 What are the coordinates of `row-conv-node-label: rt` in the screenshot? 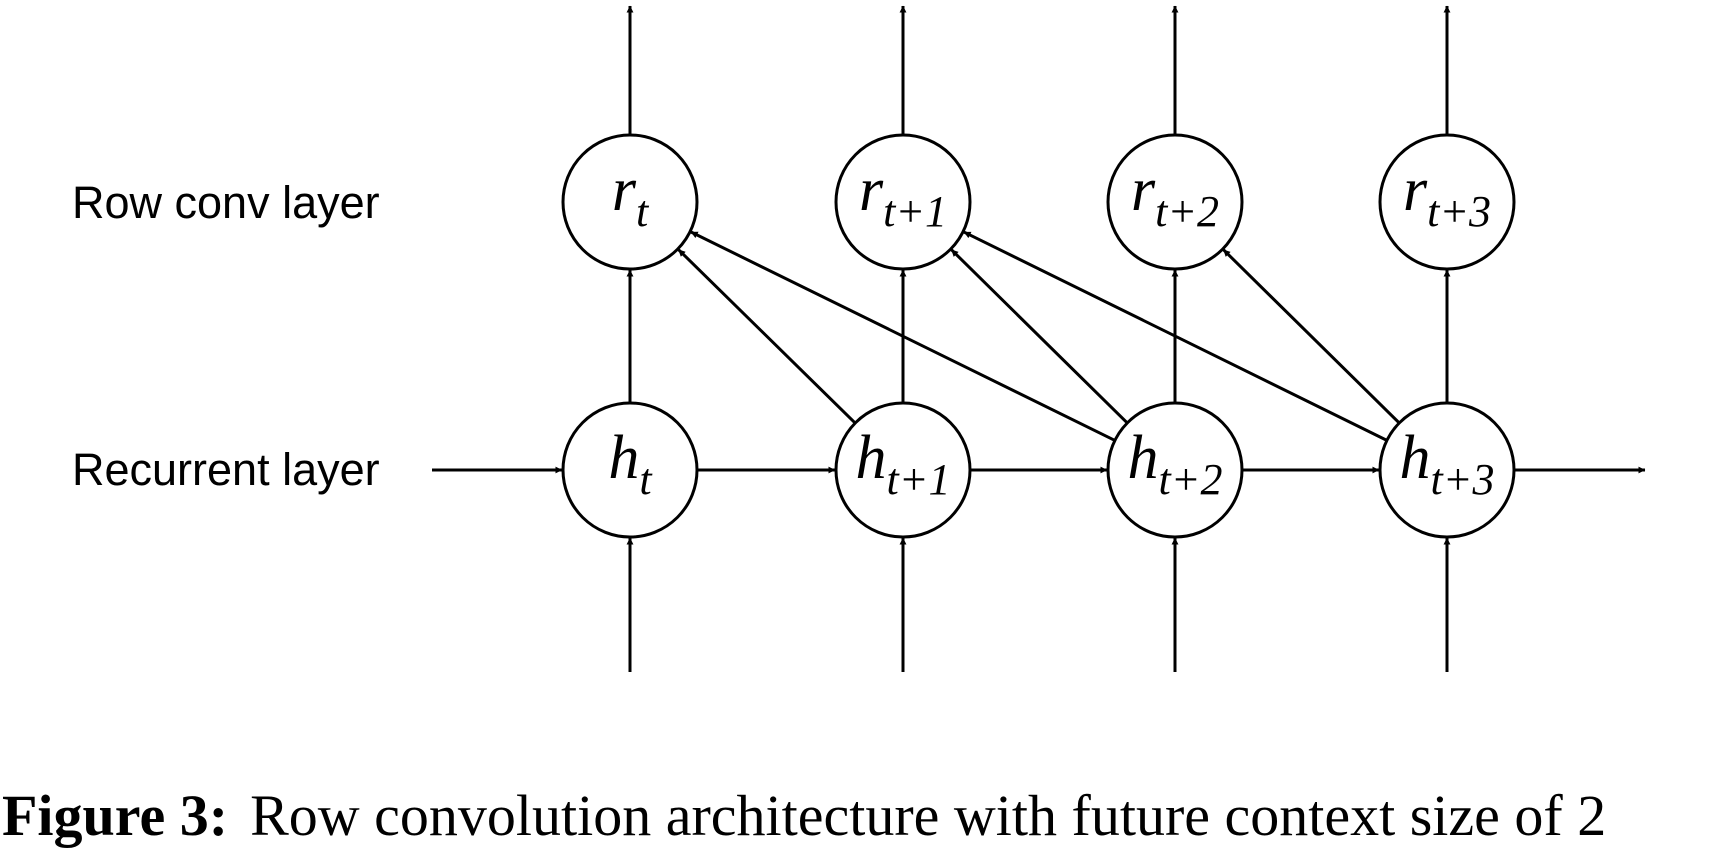 It's located at (631, 196).